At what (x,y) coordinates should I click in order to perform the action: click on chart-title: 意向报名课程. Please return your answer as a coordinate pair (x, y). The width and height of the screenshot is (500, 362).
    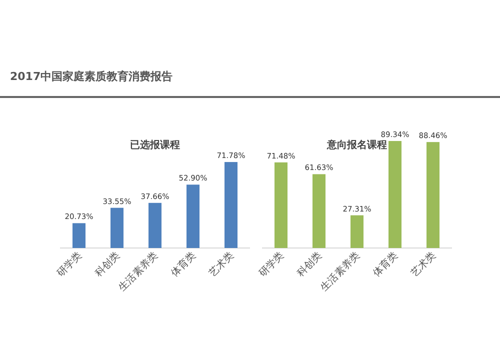
    Looking at the image, I should click on (356, 145).